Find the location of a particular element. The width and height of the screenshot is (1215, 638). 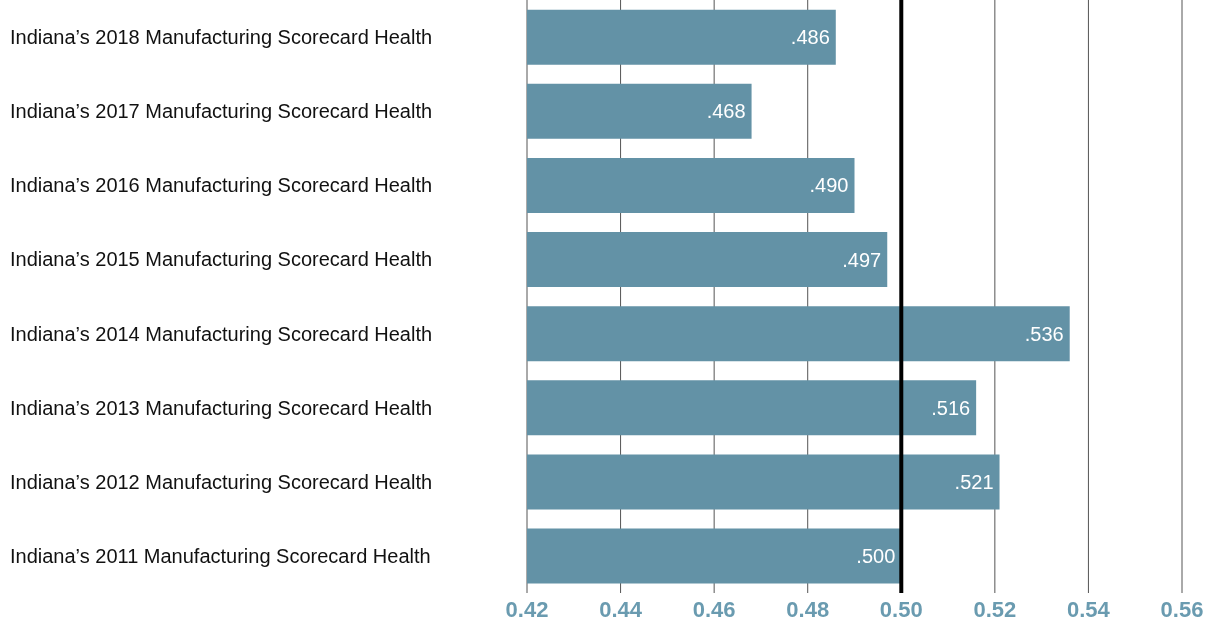

y-tick-label: Indiana’s 2013 Manufacturing Scorecard Health is located at coordinates (221, 407).